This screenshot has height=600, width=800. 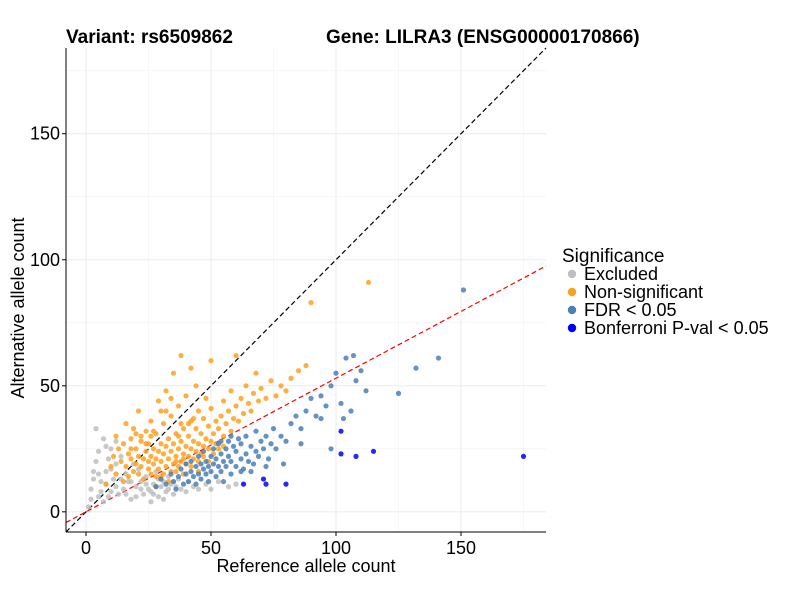 I want to click on legend-label-non-significant: Non-significant, so click(x=643, y=292).